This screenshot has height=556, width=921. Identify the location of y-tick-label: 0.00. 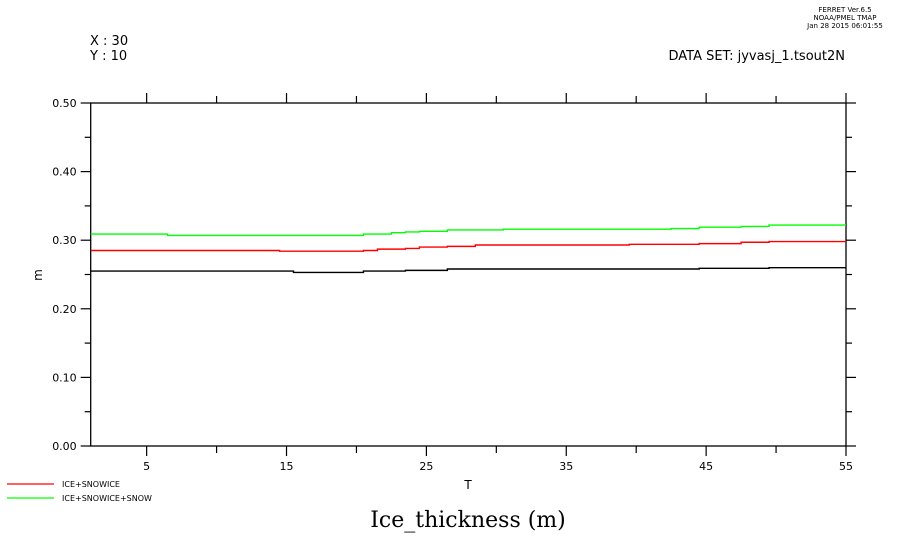
(64, 446).